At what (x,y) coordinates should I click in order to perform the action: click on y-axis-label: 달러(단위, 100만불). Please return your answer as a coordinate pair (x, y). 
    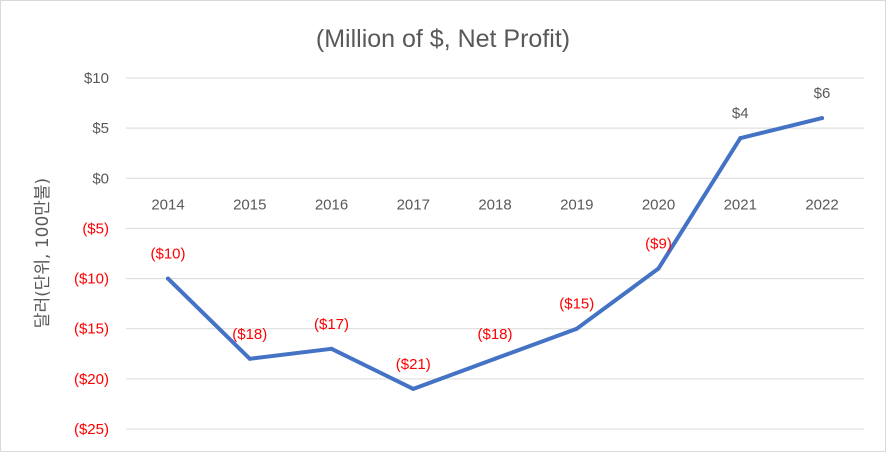
    Looking at the image, I should click on (43, 253).